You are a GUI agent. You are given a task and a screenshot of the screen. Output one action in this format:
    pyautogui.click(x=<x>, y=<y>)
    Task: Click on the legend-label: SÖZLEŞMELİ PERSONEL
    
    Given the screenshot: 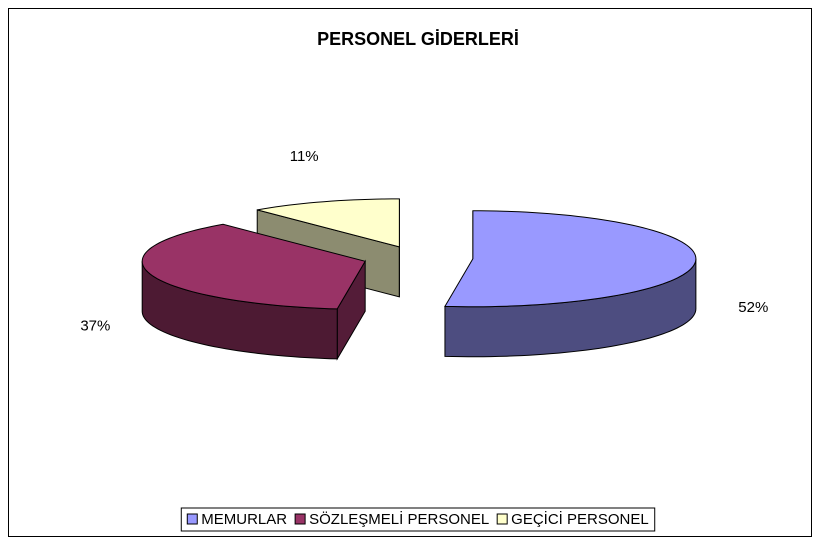 What is the action you would take?
    pyautogui.click(x=399, y=519)
    